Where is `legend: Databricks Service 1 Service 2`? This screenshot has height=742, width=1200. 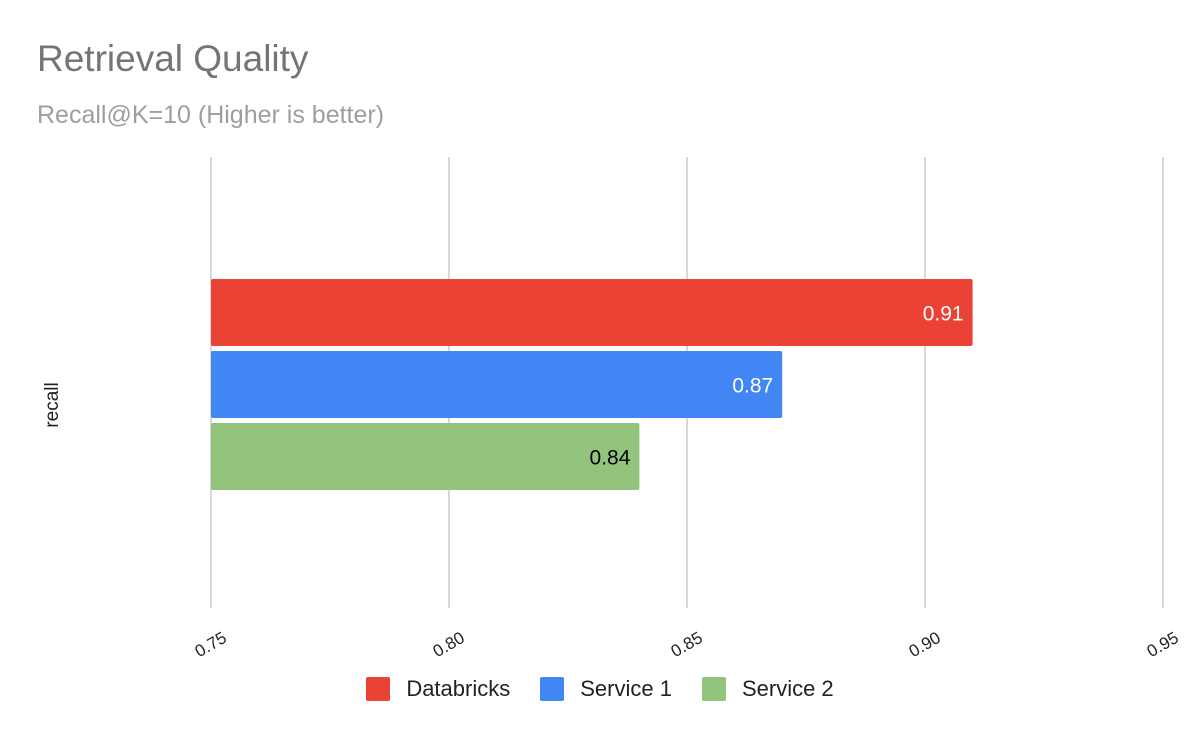
legend: Databricks Service 1 Service 2 is located at coordinates (600, 689).